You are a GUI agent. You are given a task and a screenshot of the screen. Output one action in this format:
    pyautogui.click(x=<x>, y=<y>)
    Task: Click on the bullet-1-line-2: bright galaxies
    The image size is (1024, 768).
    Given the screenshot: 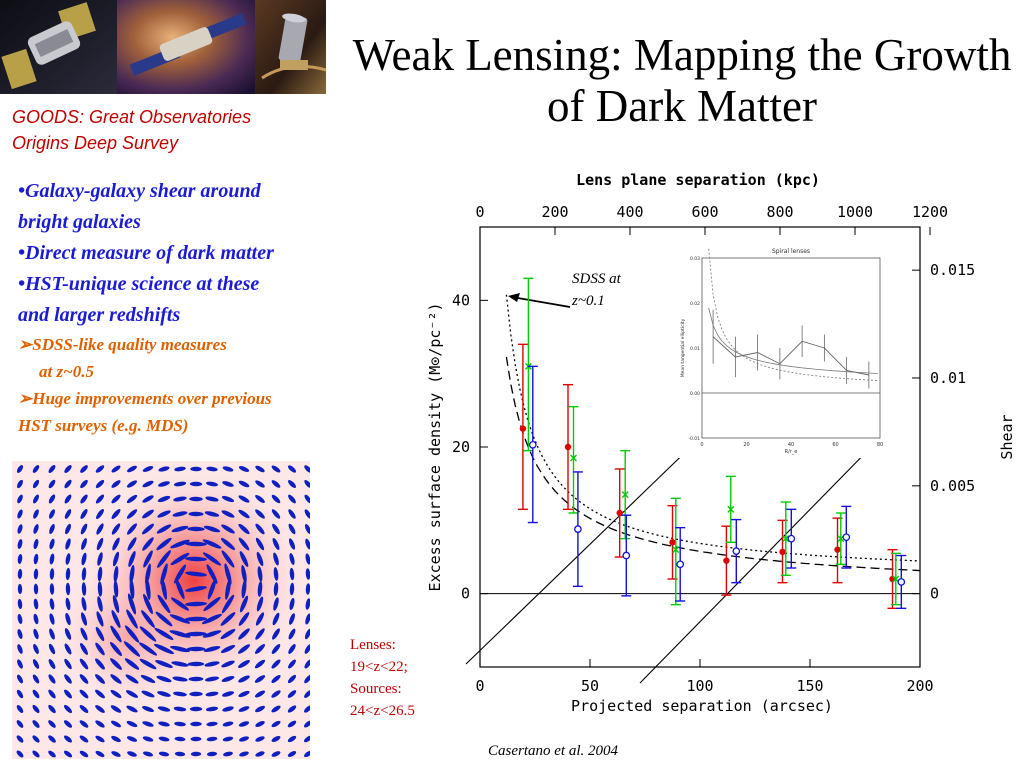 What is the action you would take?
    pyautogui.click(x=79, y=222)
    